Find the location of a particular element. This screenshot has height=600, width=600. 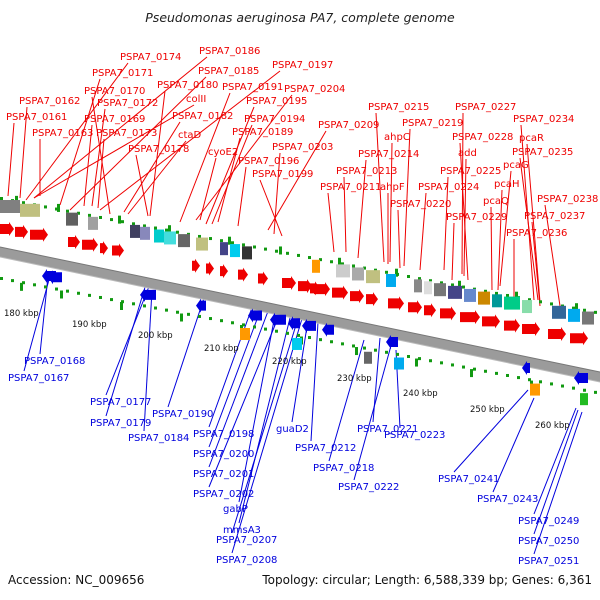

forward-gene-label: PSPA7_0189 is located at coordinates (262, 132).